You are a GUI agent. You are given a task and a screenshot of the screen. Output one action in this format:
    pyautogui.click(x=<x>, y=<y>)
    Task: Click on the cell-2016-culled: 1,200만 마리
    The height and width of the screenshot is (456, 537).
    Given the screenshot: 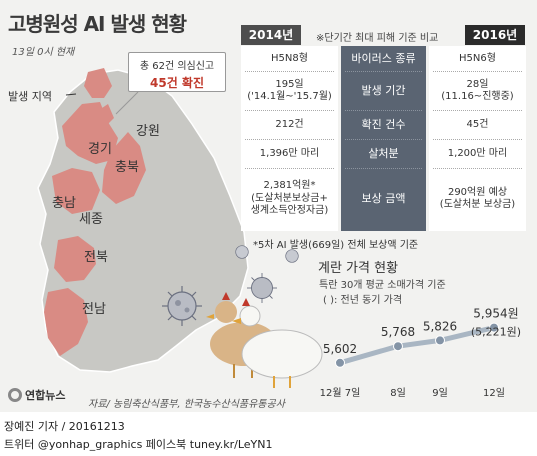 What is the action you would take?
    pyautogui.click(x=477, y=153)
    